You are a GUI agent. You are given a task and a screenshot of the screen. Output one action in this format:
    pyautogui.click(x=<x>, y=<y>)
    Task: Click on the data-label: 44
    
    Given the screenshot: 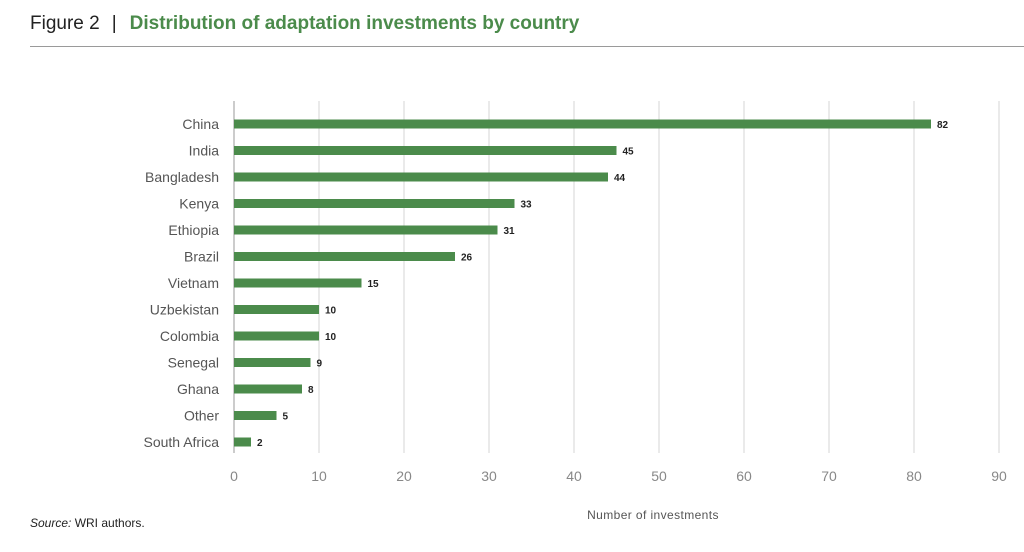 What is the action you would take?
    pyautogui.click(x=620, y=178)
    